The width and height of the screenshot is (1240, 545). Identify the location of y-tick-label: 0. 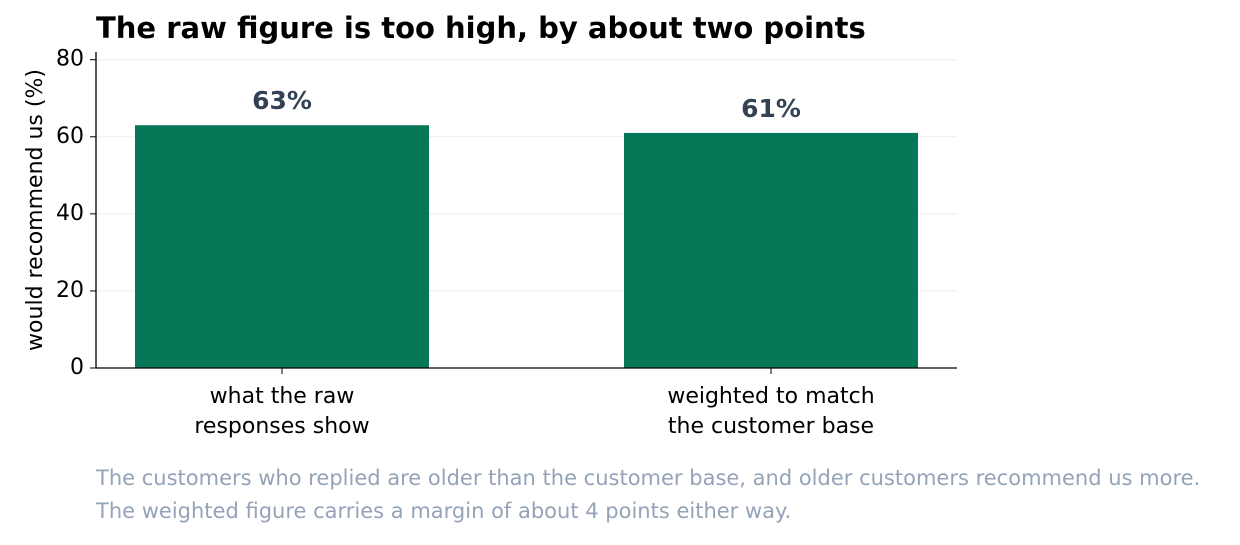
(77, 367).